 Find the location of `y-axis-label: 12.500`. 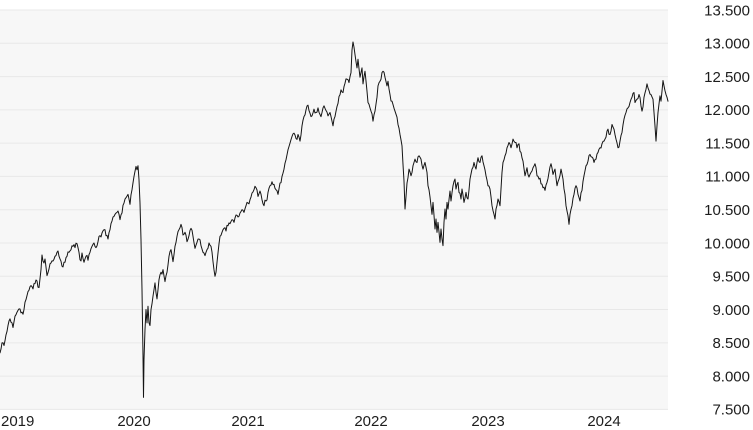

y-axis-label: 12.500 is located at coordinates (727, 77).